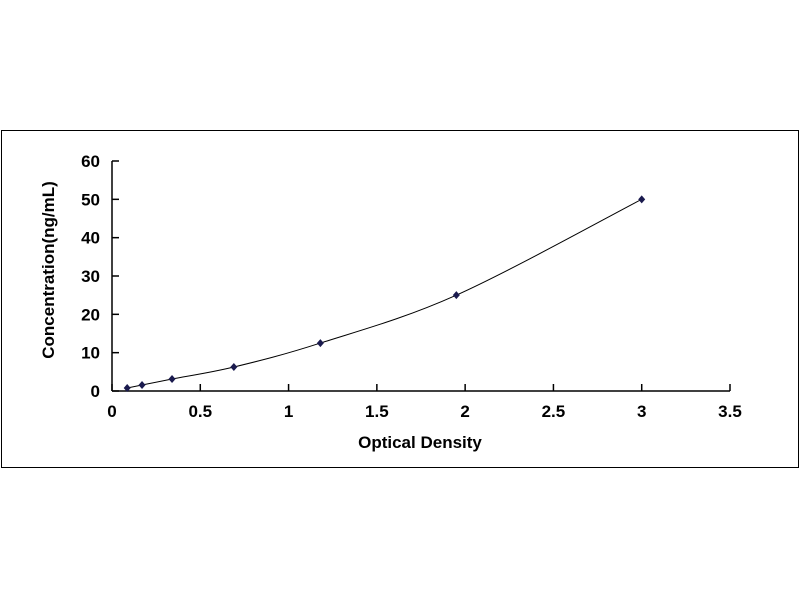 Image resolution: width=800 pixels, height=600 pixels. I want to click on y-tick-label: 0, so click(95, 391).